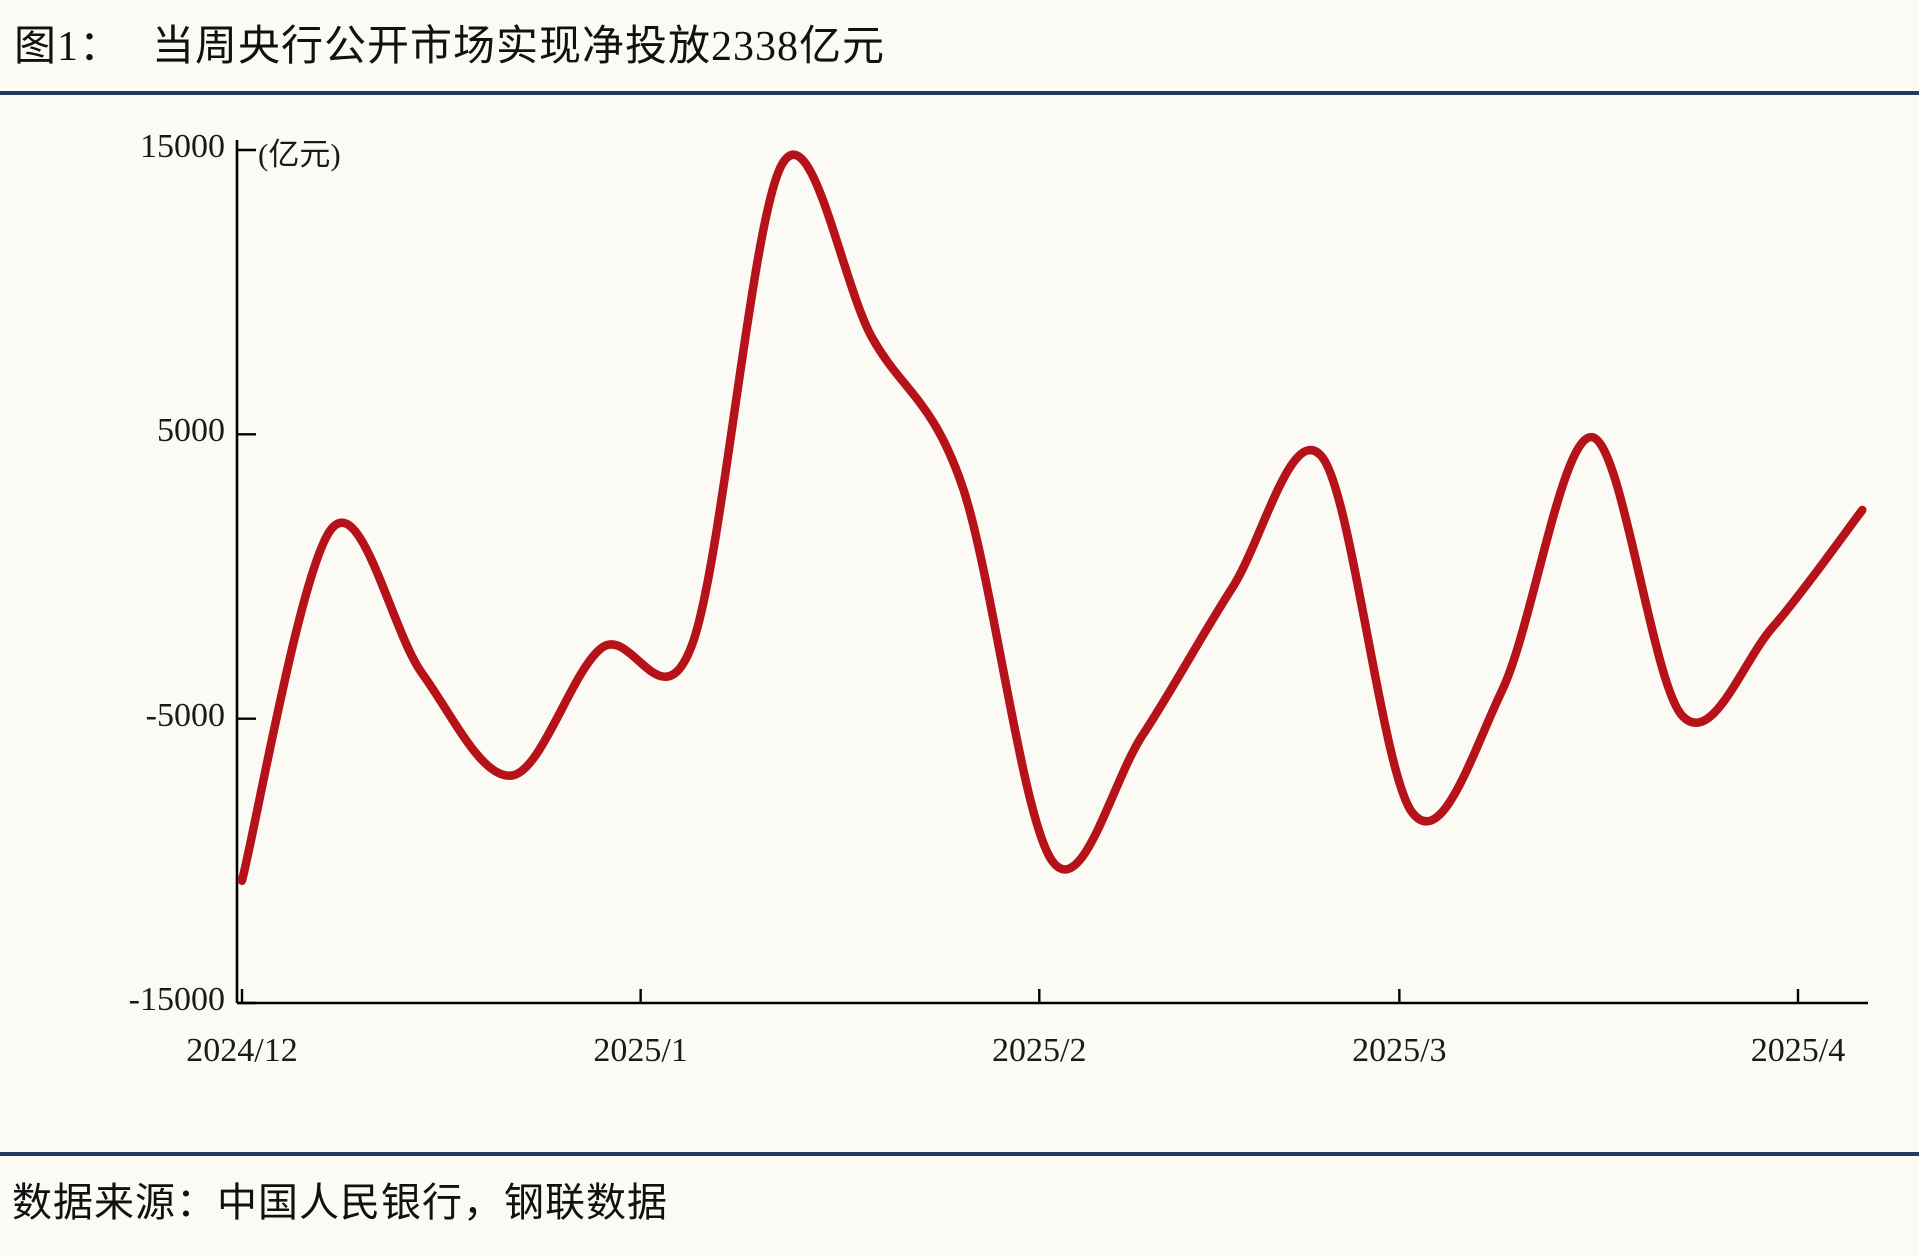 This screenshot has width=1919, height=1256. Describe the element at coordinates (959, 93) in the screenshot. I see `title-separator` at that location.